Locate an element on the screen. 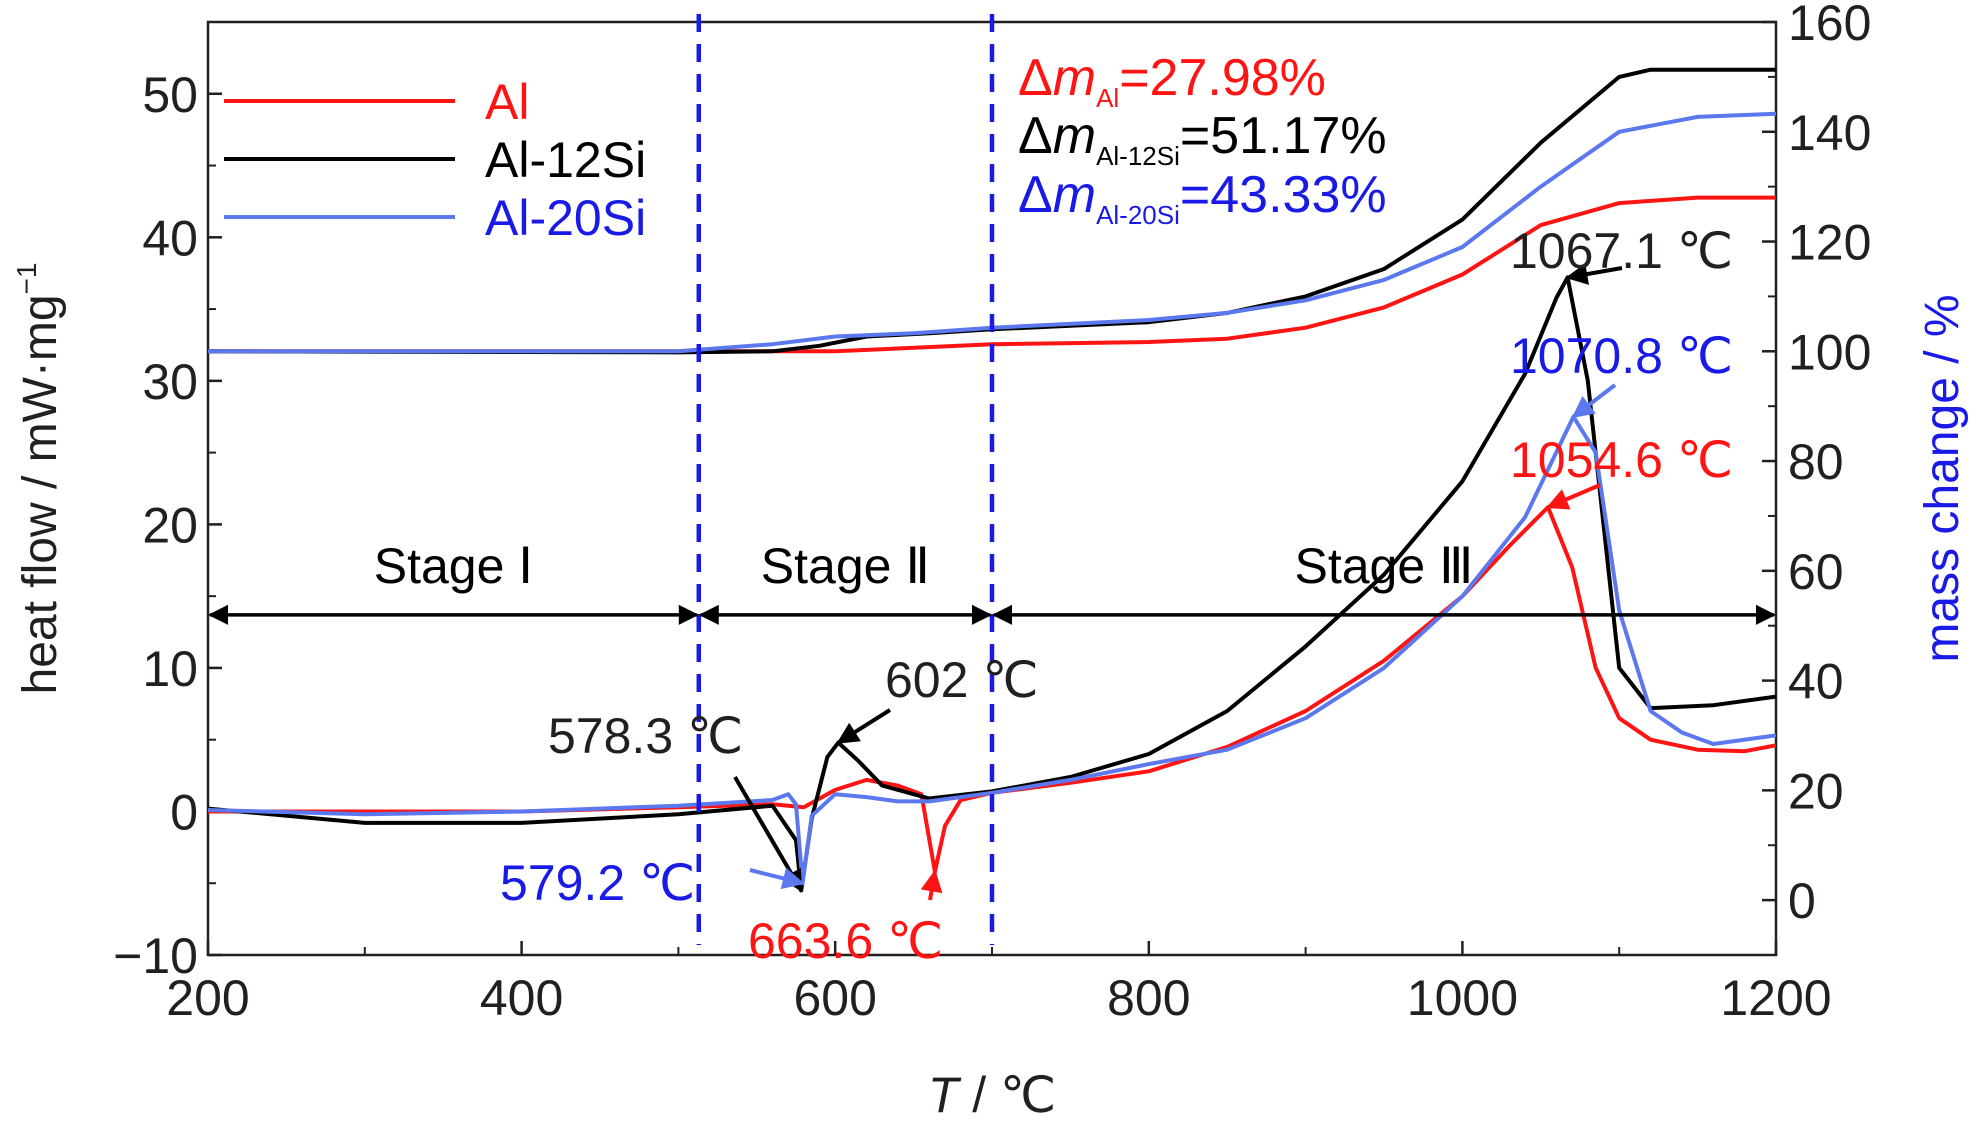  y-axis-label-sup: −1 is located at coordinates (26, 278).